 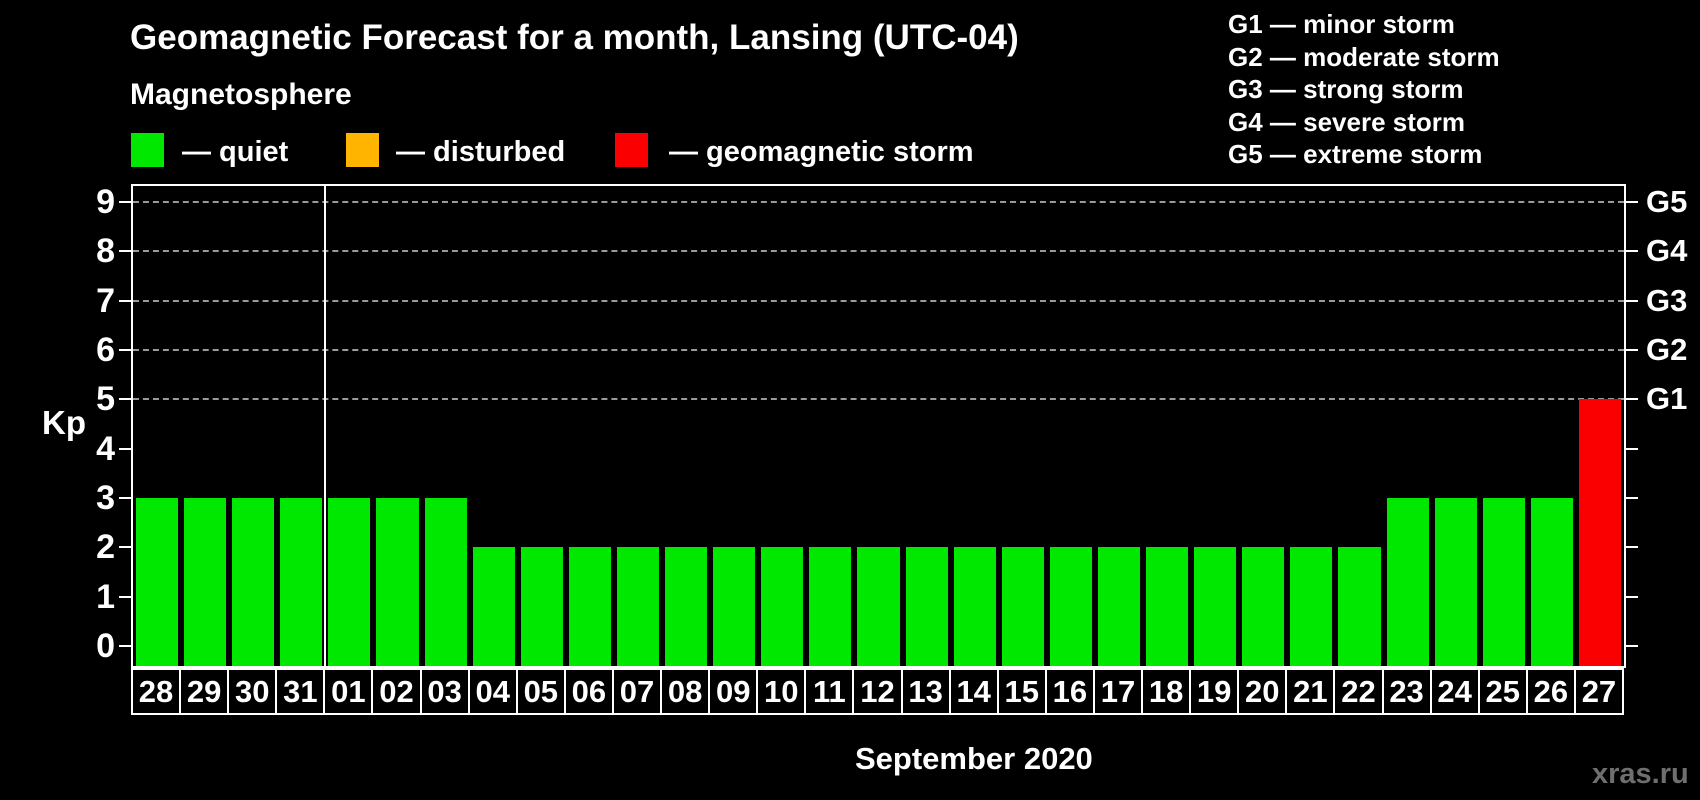 What do you see at coordinates (1214, 691) in the screenshot?
I see `x-tick-label-day-19: 19` at bounding box center [1214, 691].